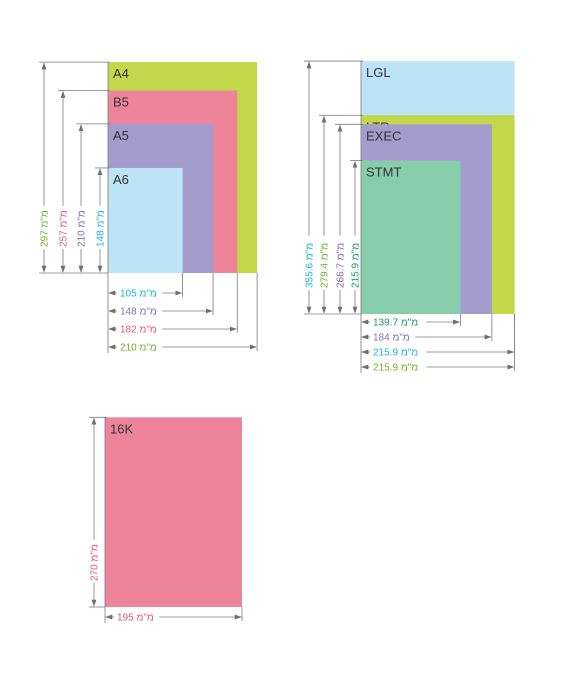  I want to click on sheet-label-16k: 16K, so click(121, 428).